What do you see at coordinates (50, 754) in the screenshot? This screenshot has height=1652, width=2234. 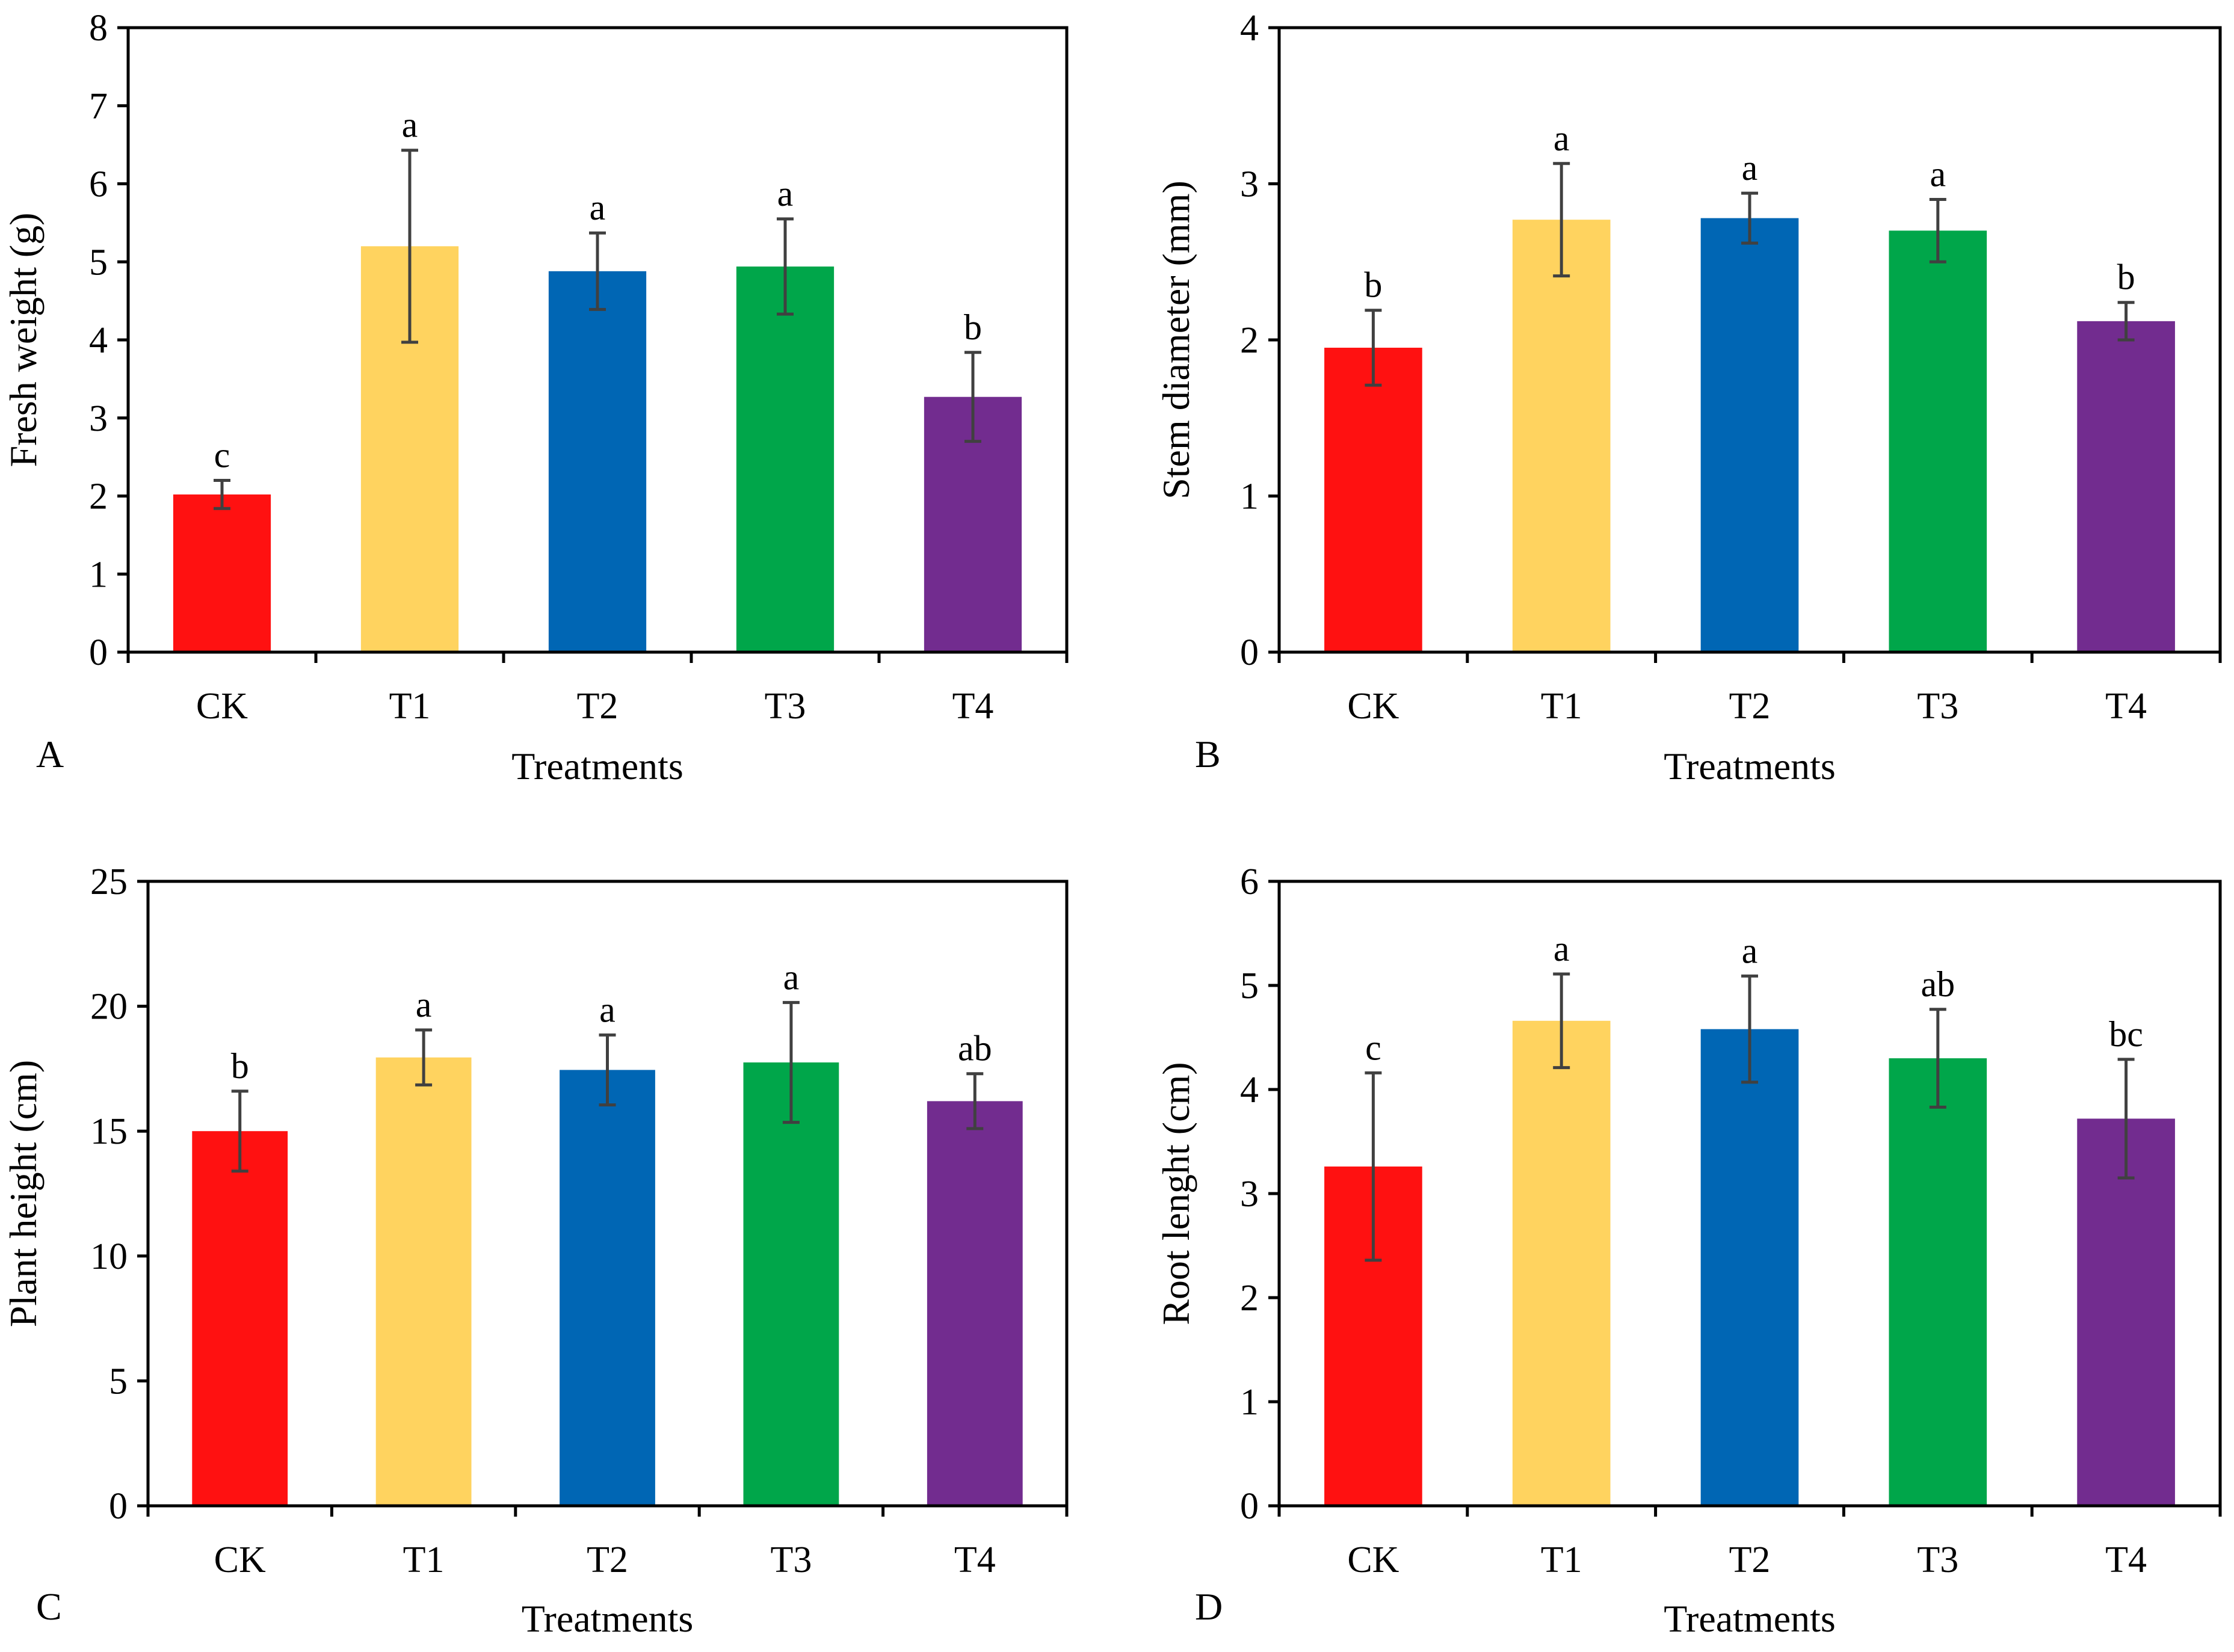 I see `panel-letter: A` at bounding box center [50, 754].